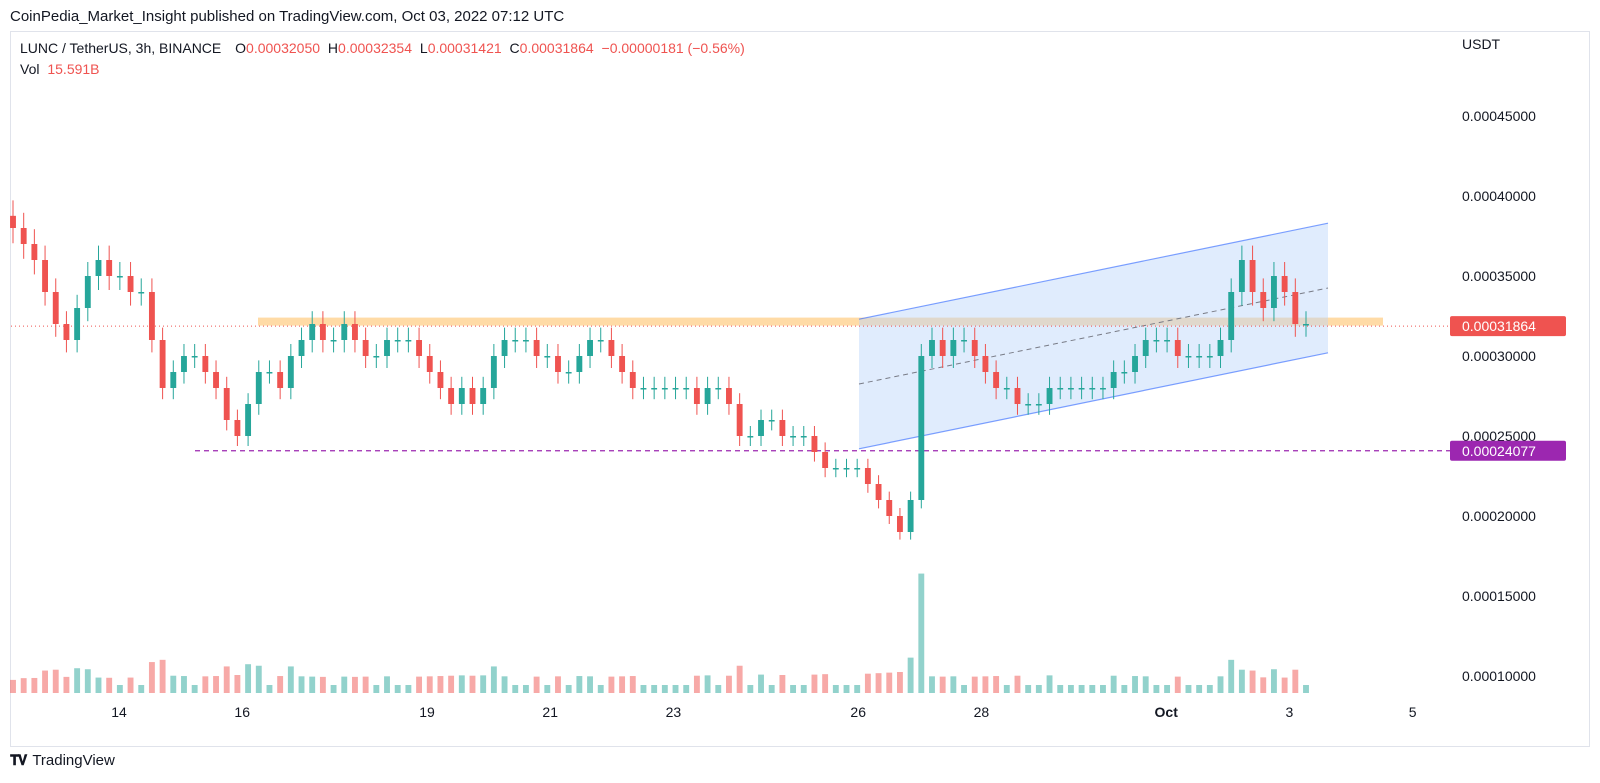 The width and height of the screenshot is (1600, 783). Describe the element at coordinates (121, 48) in the screenshot. I see `symbol-title: LUNC / TetherUS, 3h, BINANCE` at that location.